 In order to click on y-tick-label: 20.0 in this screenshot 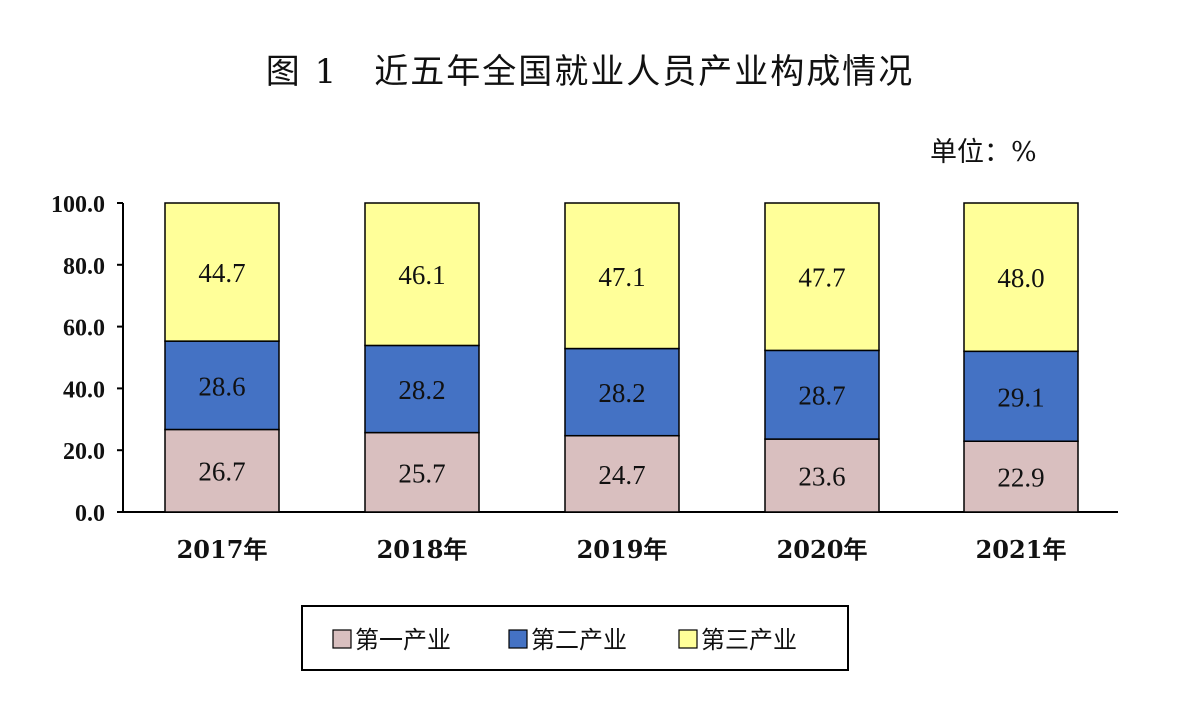, I will do `click(84, 452)`.